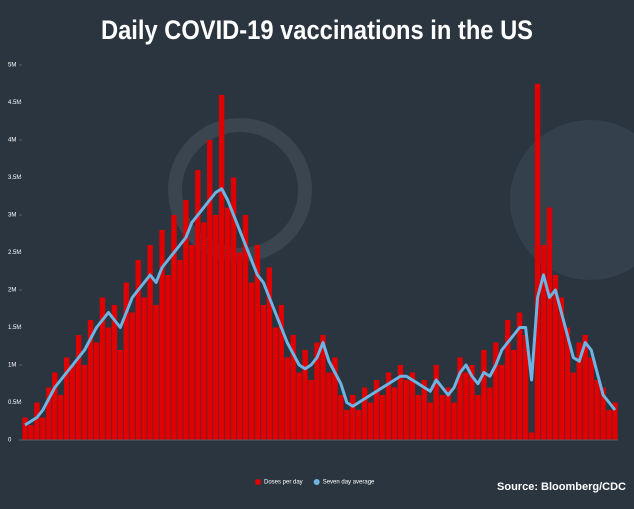 Image resolution: width=634 pixels, height=509 pixels. I want to click on y-tick-label: 0, so click(10, 441).